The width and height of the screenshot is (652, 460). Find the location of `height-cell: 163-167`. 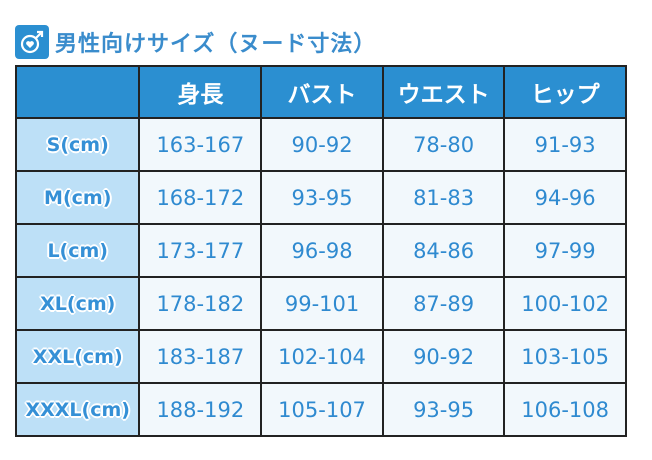

height-cell: 163-167 is located at coordinates (200, 144).